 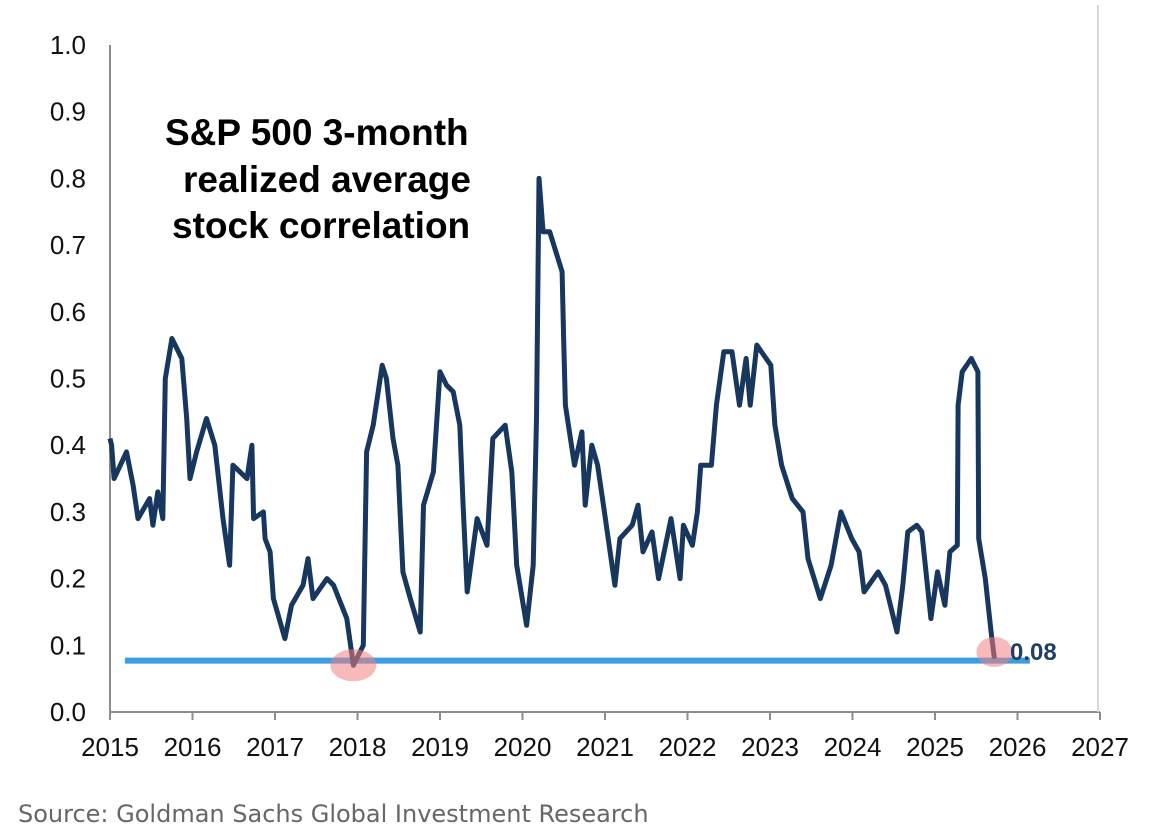 What do you see at coordinates (688, 747) in the screenshot?
I see `x-tick-label: 2022` at bounding box center [688, 747].